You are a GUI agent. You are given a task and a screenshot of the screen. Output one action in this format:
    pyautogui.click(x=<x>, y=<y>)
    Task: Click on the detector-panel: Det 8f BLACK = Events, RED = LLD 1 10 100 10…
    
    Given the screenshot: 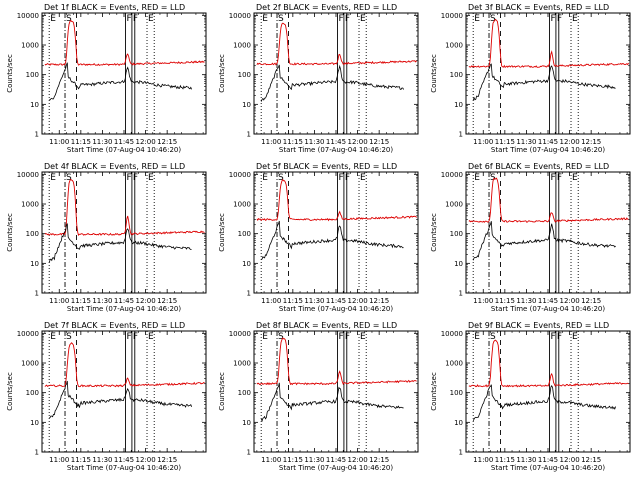 What is the action you would take?
    pyautogui.click(x=318, y=396)
    